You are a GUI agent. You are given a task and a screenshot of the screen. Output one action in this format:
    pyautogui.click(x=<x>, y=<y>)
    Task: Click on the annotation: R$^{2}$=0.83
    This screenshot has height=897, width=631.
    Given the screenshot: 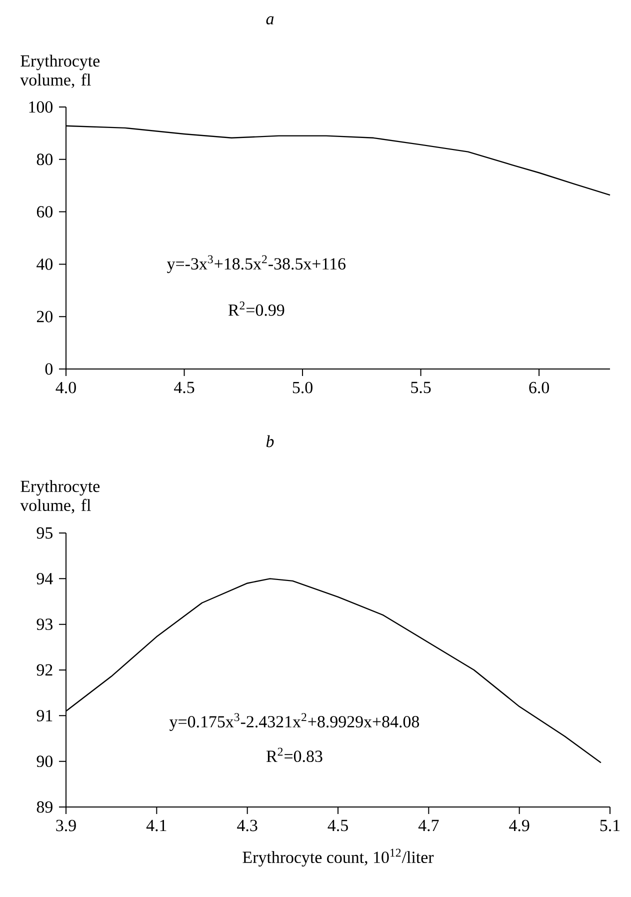 What is the action you would take?
    pyautogui.click(x=294, y=755)
    